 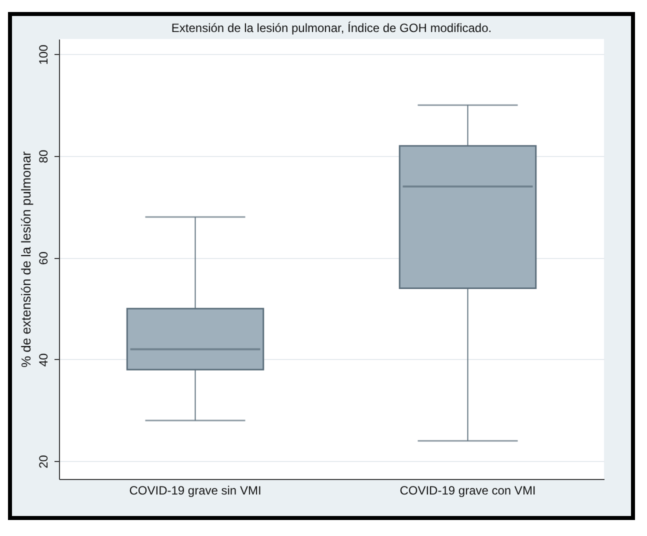 What do you see at coordinates (43, 359) in the screenshot?
I see `y-tick-label: 40` at bounding box center [43, 359].